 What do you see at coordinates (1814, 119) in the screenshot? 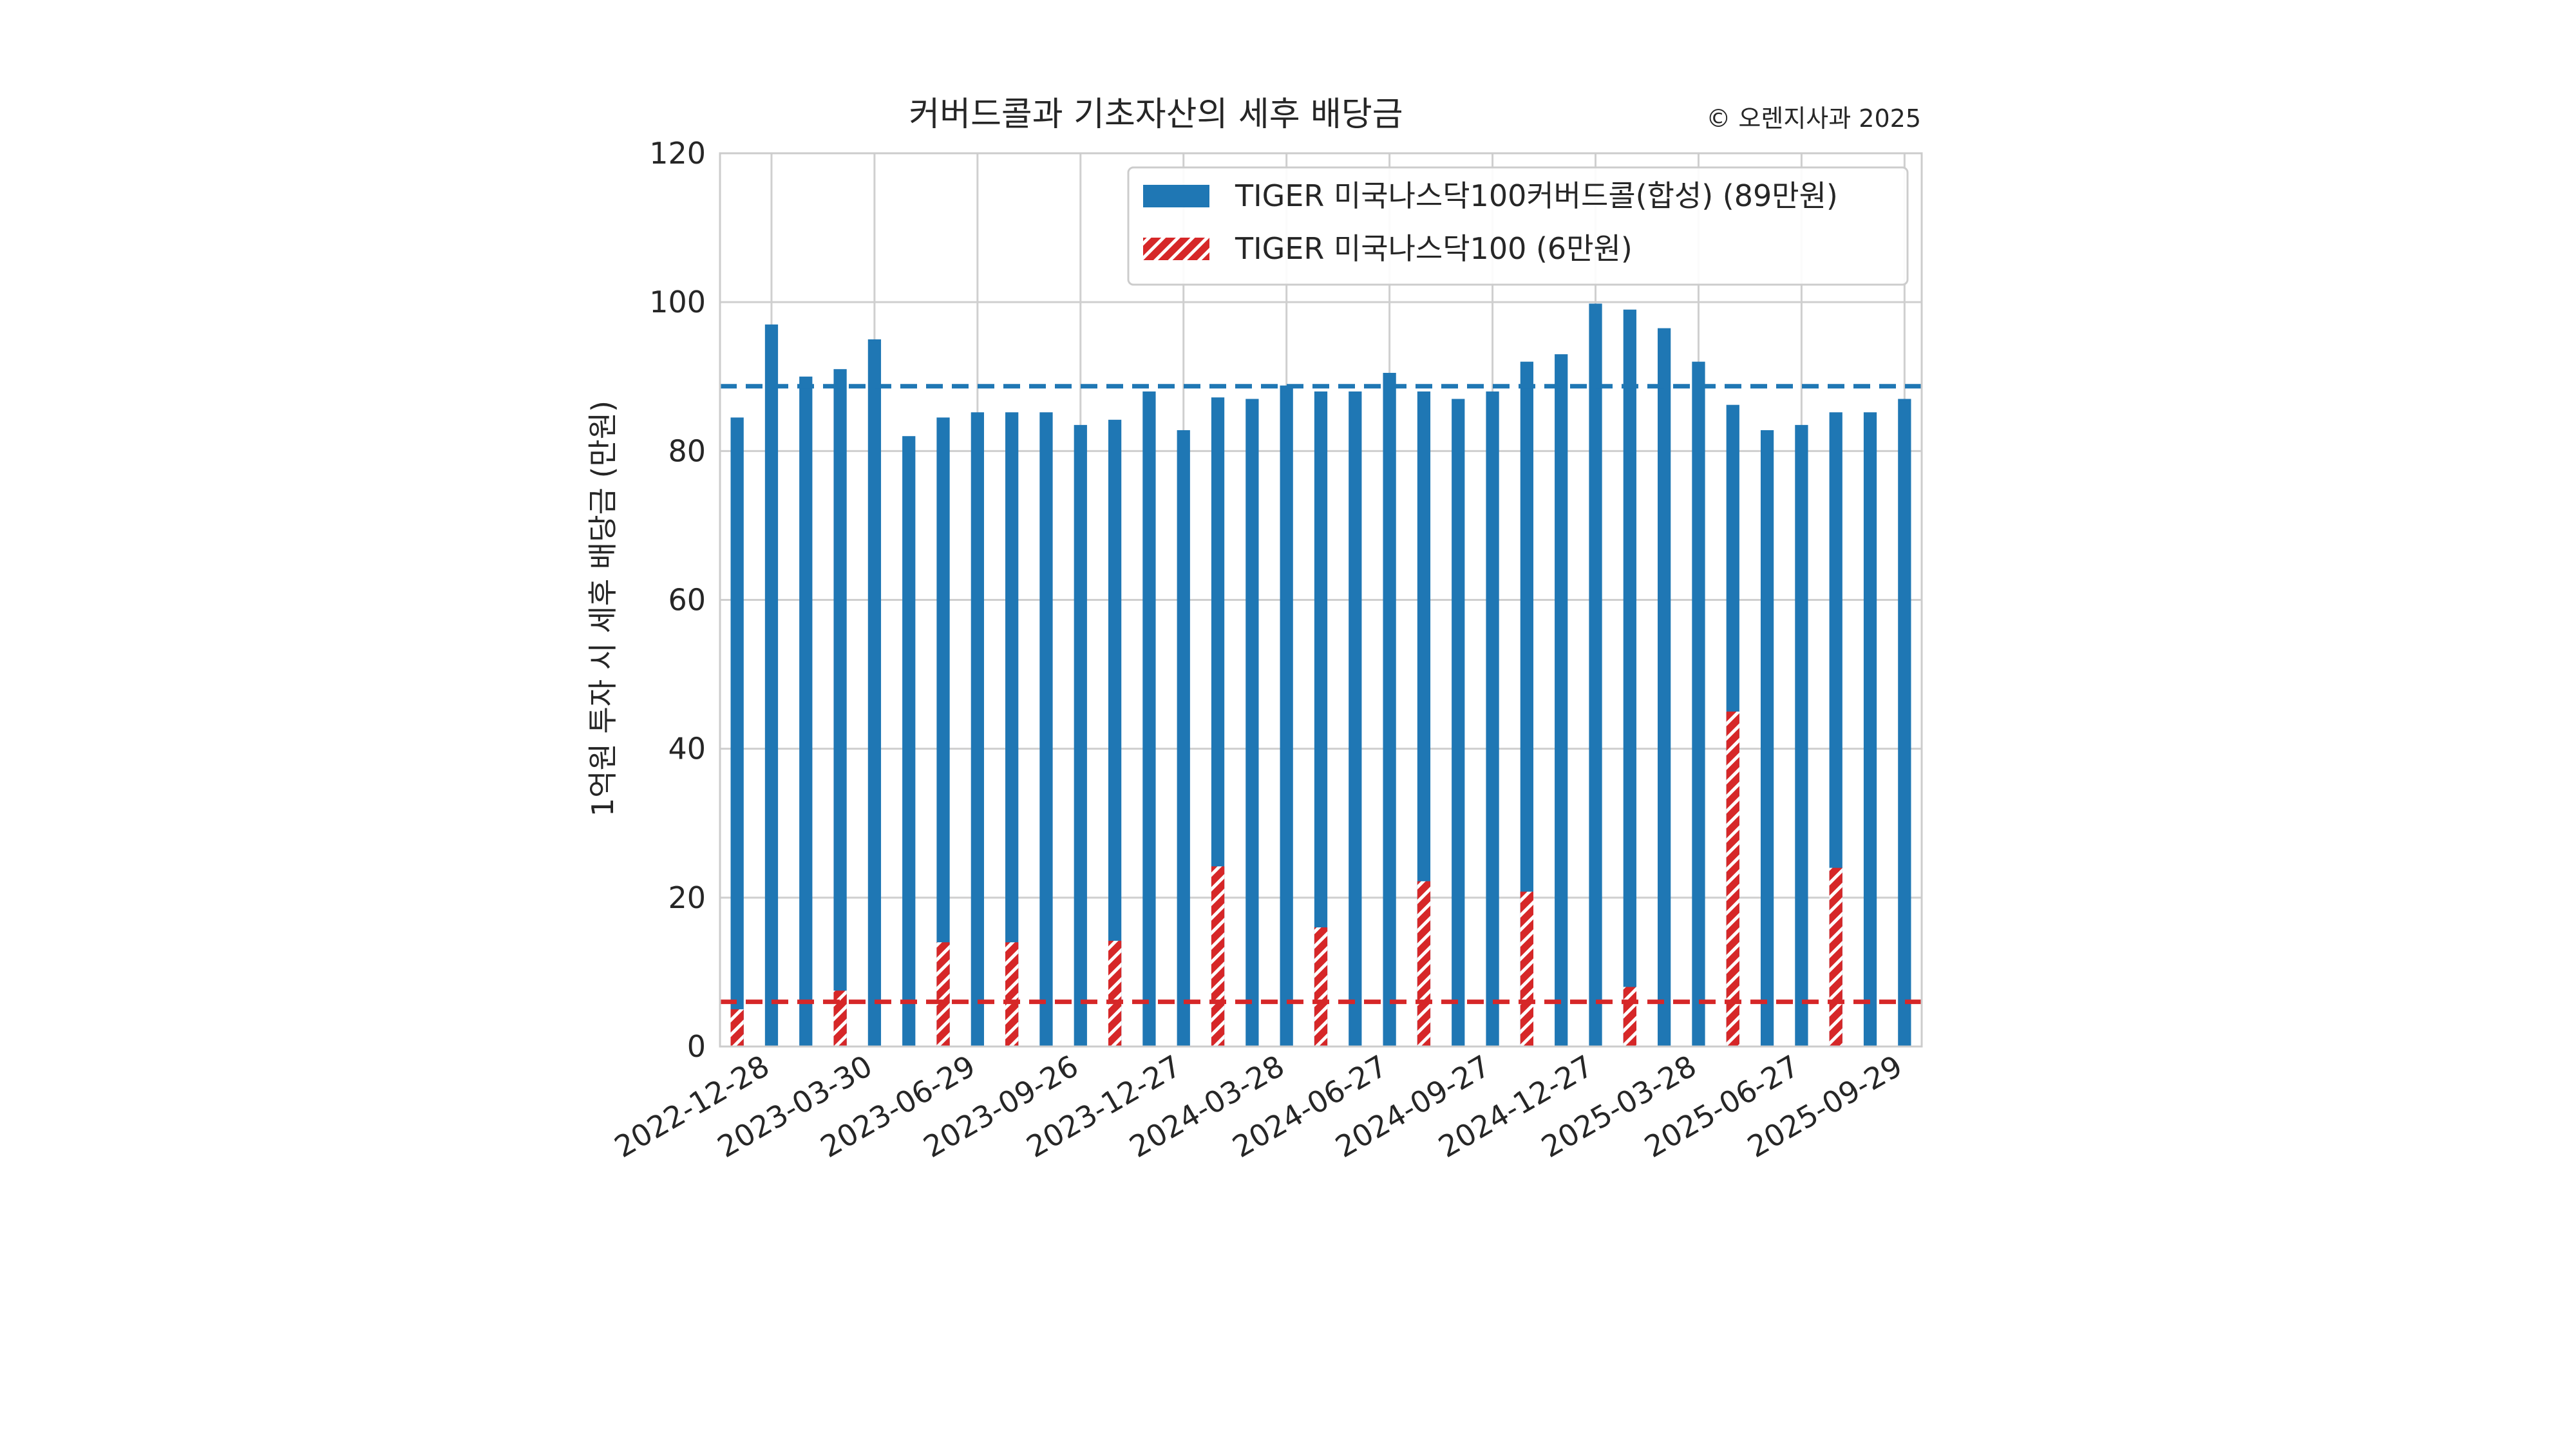
I see `chart-credit: © 오렌지사과 2025` at bounding box center [1814, 119].